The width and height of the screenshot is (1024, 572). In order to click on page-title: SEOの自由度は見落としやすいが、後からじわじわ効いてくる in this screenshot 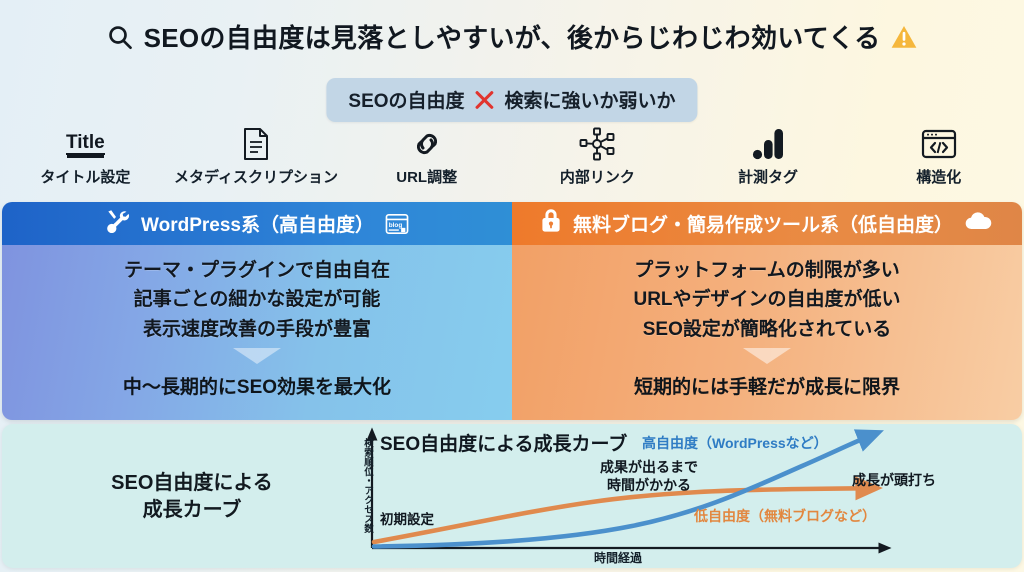, I will do `click(512, 38)`.